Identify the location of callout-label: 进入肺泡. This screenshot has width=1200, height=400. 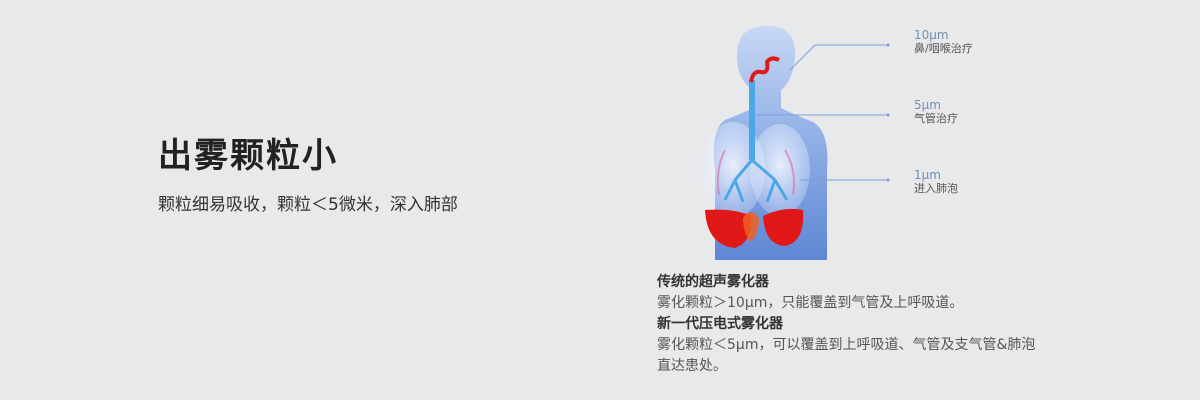
(936, 188).